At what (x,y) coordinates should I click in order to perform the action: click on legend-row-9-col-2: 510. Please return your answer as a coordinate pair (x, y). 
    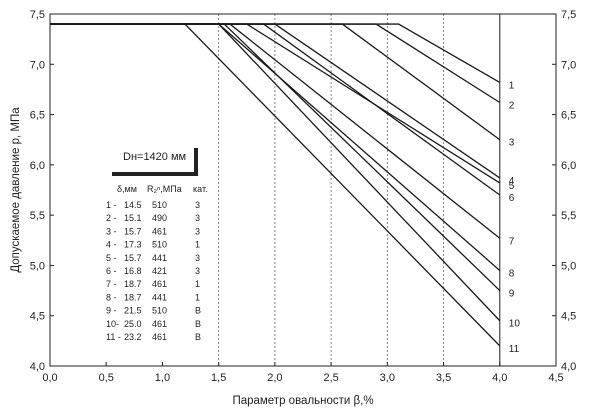
    Looking at the image, I should click on (159, 311).